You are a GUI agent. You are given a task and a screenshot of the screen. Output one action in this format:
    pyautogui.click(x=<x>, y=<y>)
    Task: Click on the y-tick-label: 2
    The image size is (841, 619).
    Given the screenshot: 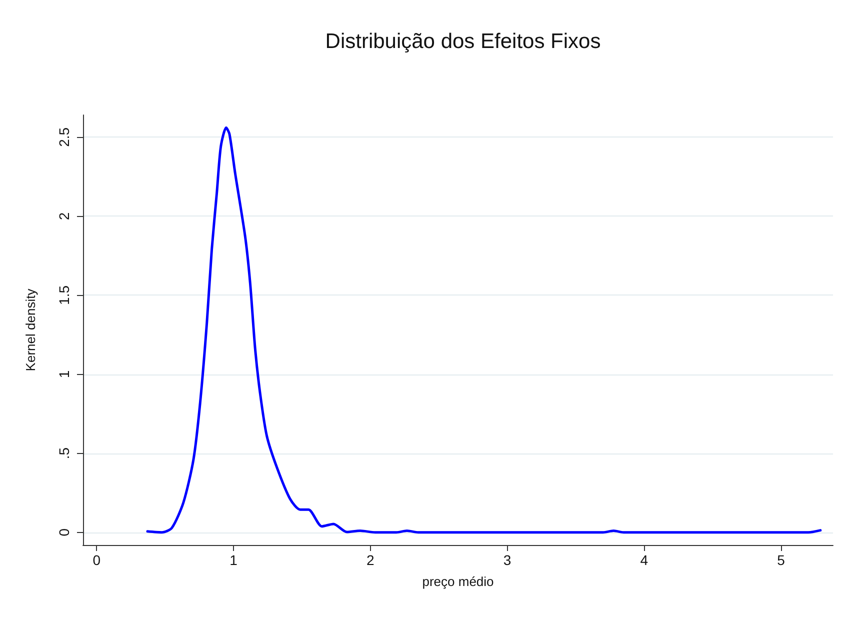 What is the action you would take?
    pyautogui.click(x=64, y=216)
    